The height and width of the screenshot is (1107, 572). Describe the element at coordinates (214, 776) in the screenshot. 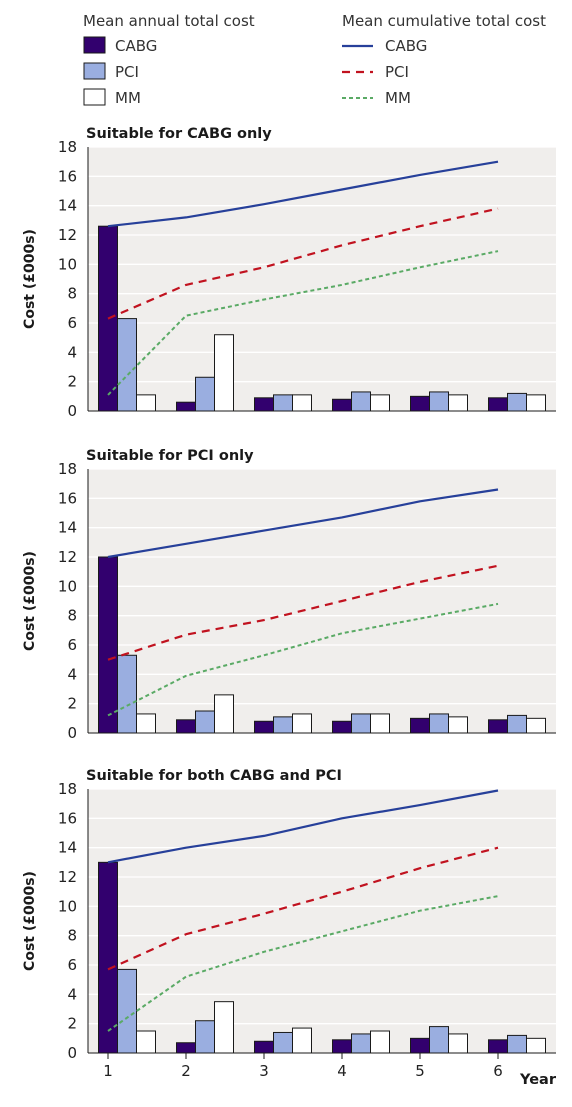

I see `panel-title: Suitable for both CABG and PCI` at that location.